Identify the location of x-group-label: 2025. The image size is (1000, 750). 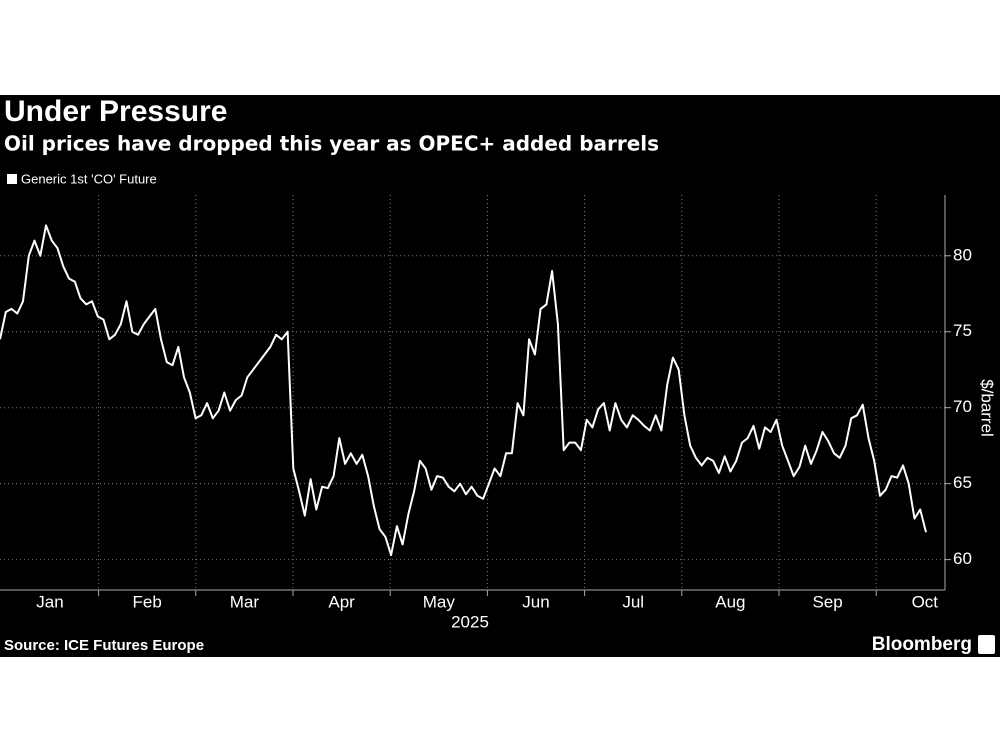
(470, 621).